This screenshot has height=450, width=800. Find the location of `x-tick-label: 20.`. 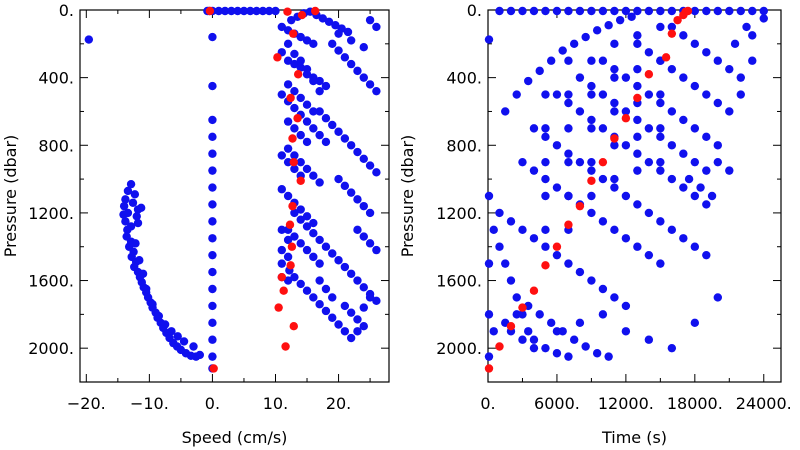

x-tick-label: 20. is located at coordinates (338, 403).